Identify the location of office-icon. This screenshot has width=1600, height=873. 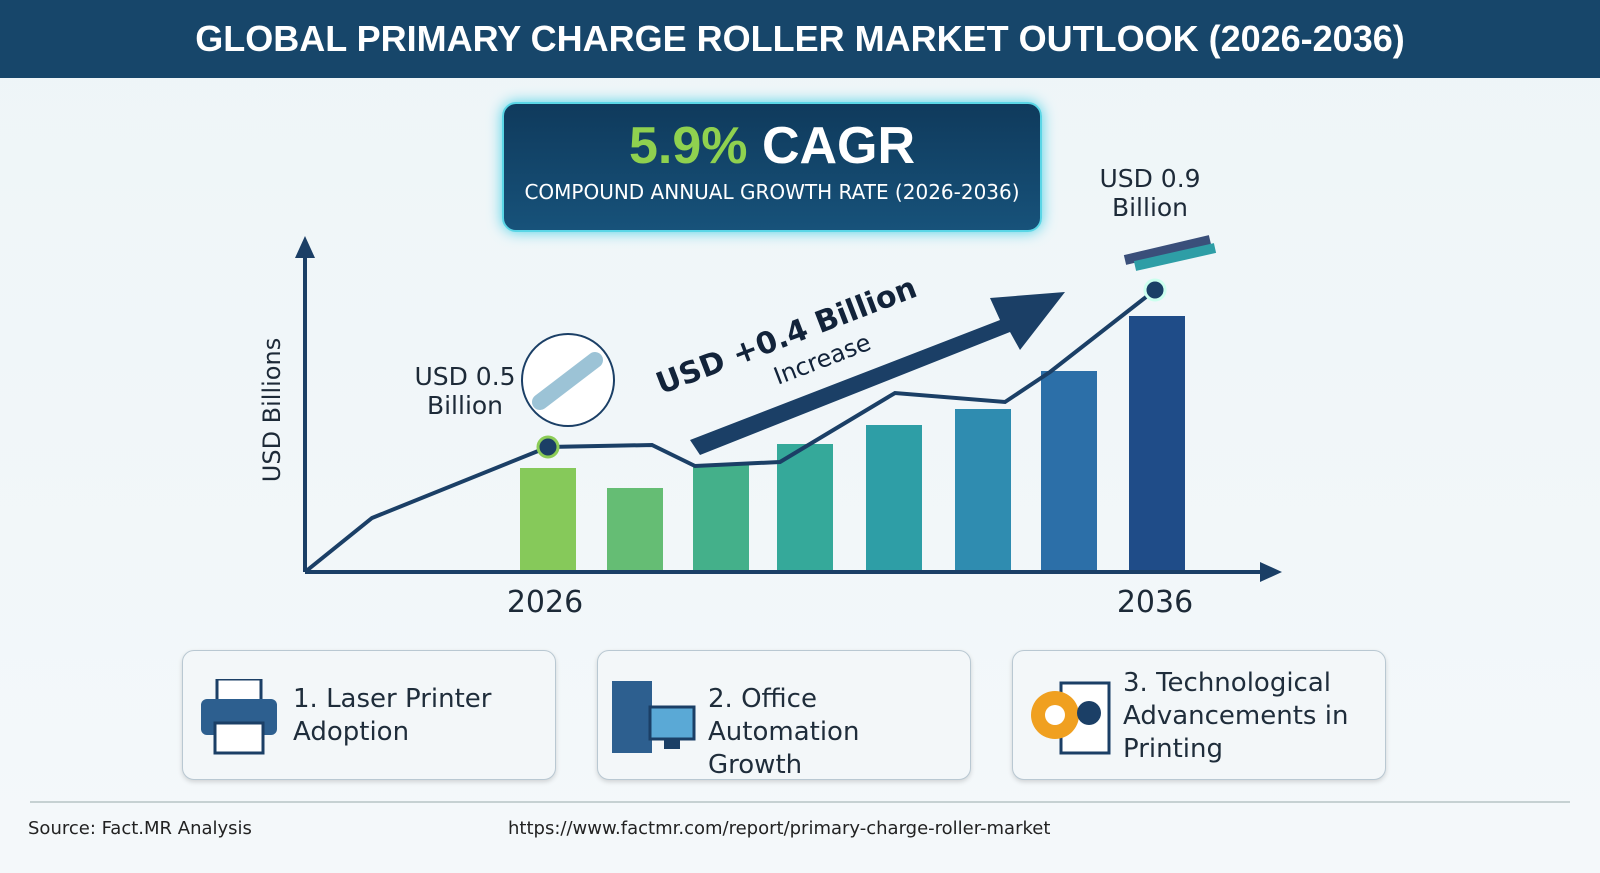
(654, 717).